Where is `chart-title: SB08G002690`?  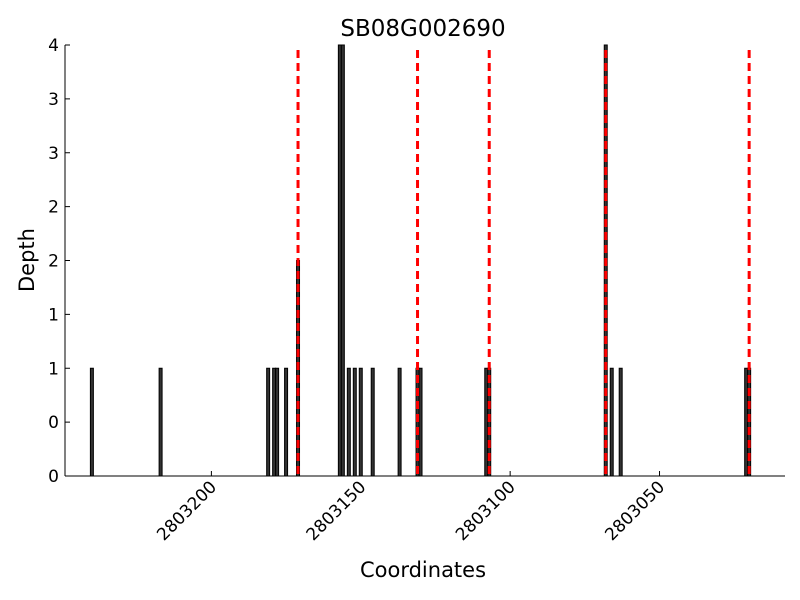 chart-title: SB08G002690 is located at coordinates (422, 29).